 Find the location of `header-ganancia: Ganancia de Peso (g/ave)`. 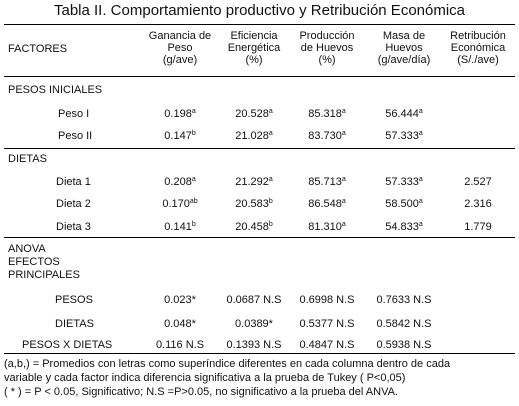

header-ganancia: Ganancia de Peso (g/ave) is located at coordinates (180, 48).